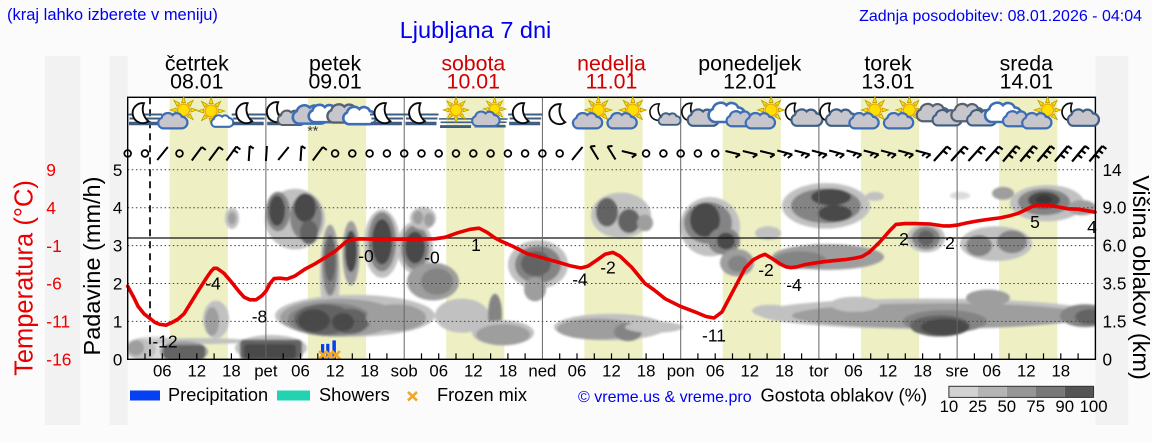 The image size is (1152, 443). What do you see at coordinates (1000, 16) in the screenshot?
I see `svg-text:Zadnja posodobitev: 08.01.2026: Zadnja posodobitev: 08.01.2026 - 04:04` at bounding box center [1000, 16].